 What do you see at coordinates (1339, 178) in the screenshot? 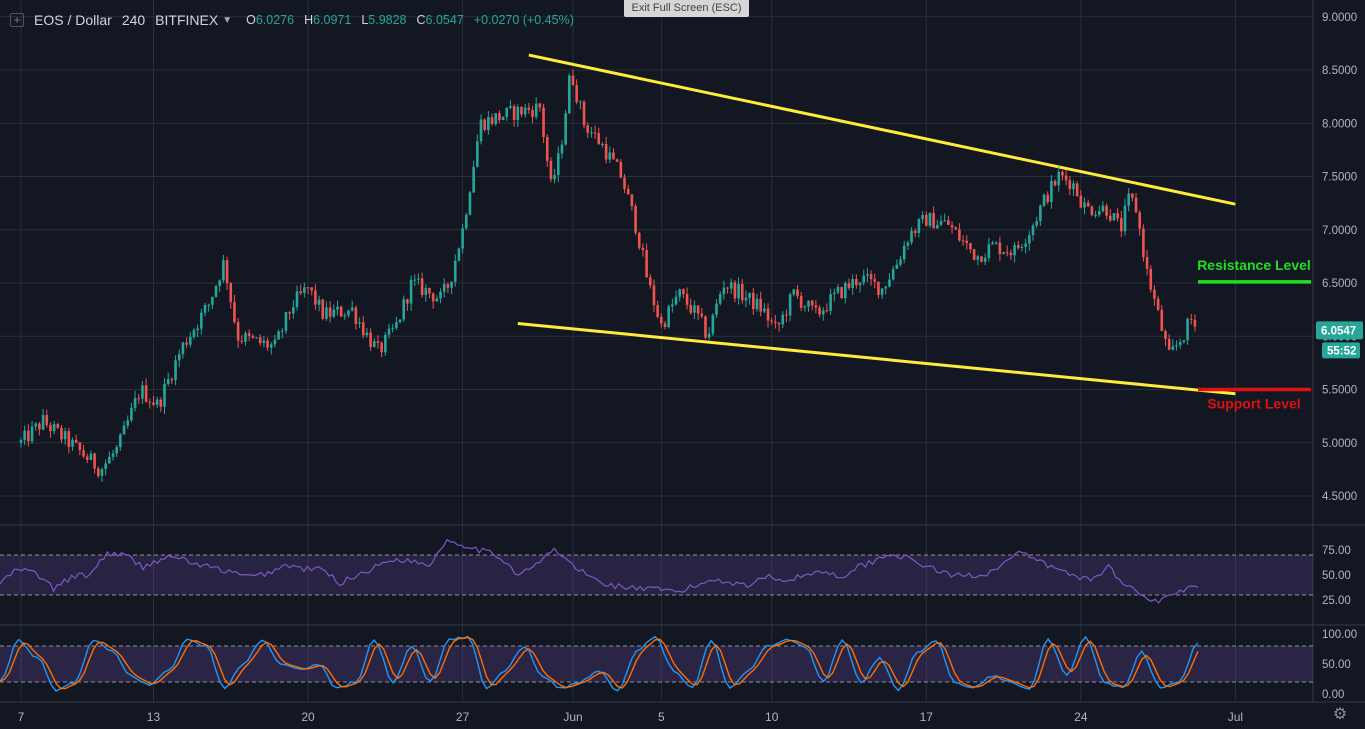
I see `price-tick-3: 7.5000` at bounding box center [1339, 178].